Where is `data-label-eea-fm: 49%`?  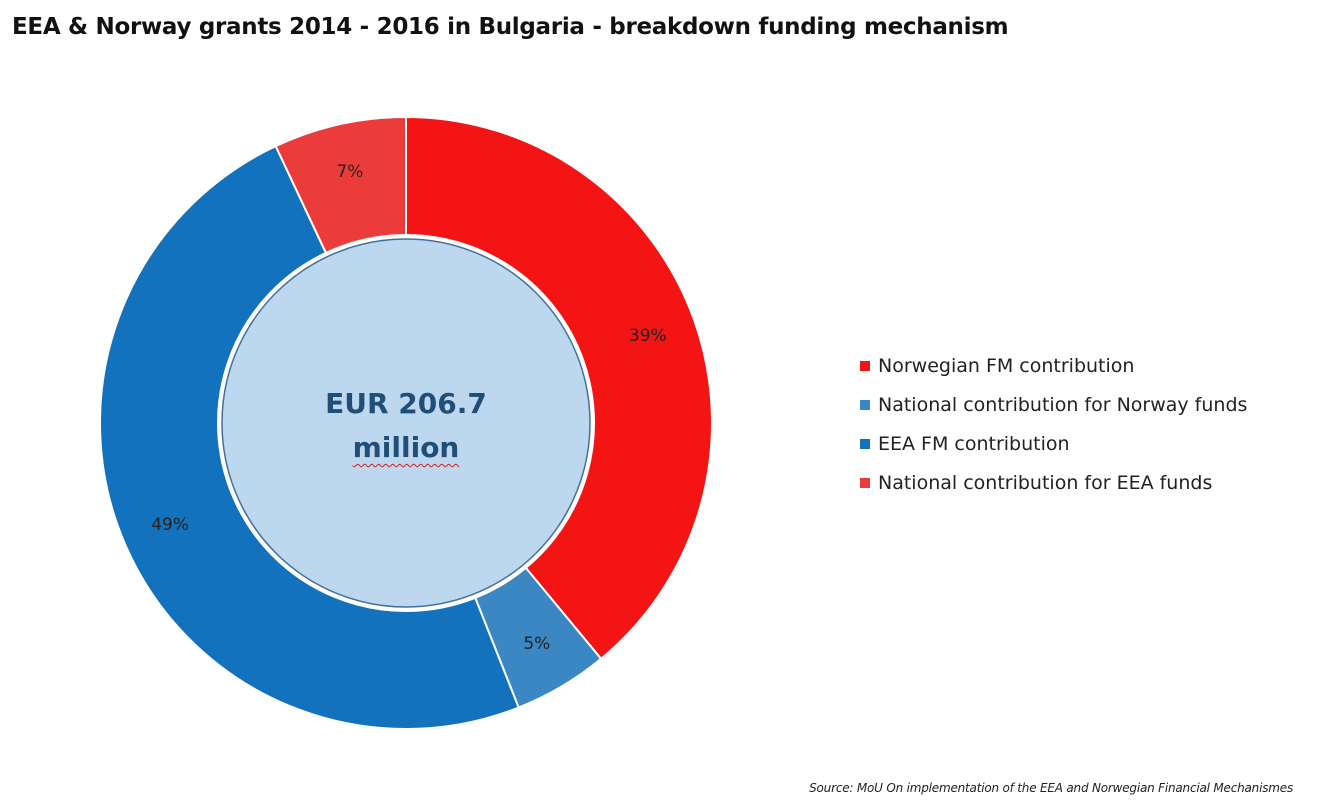
data-label-eea-fm: 49% is located at coordinates (170, 525).